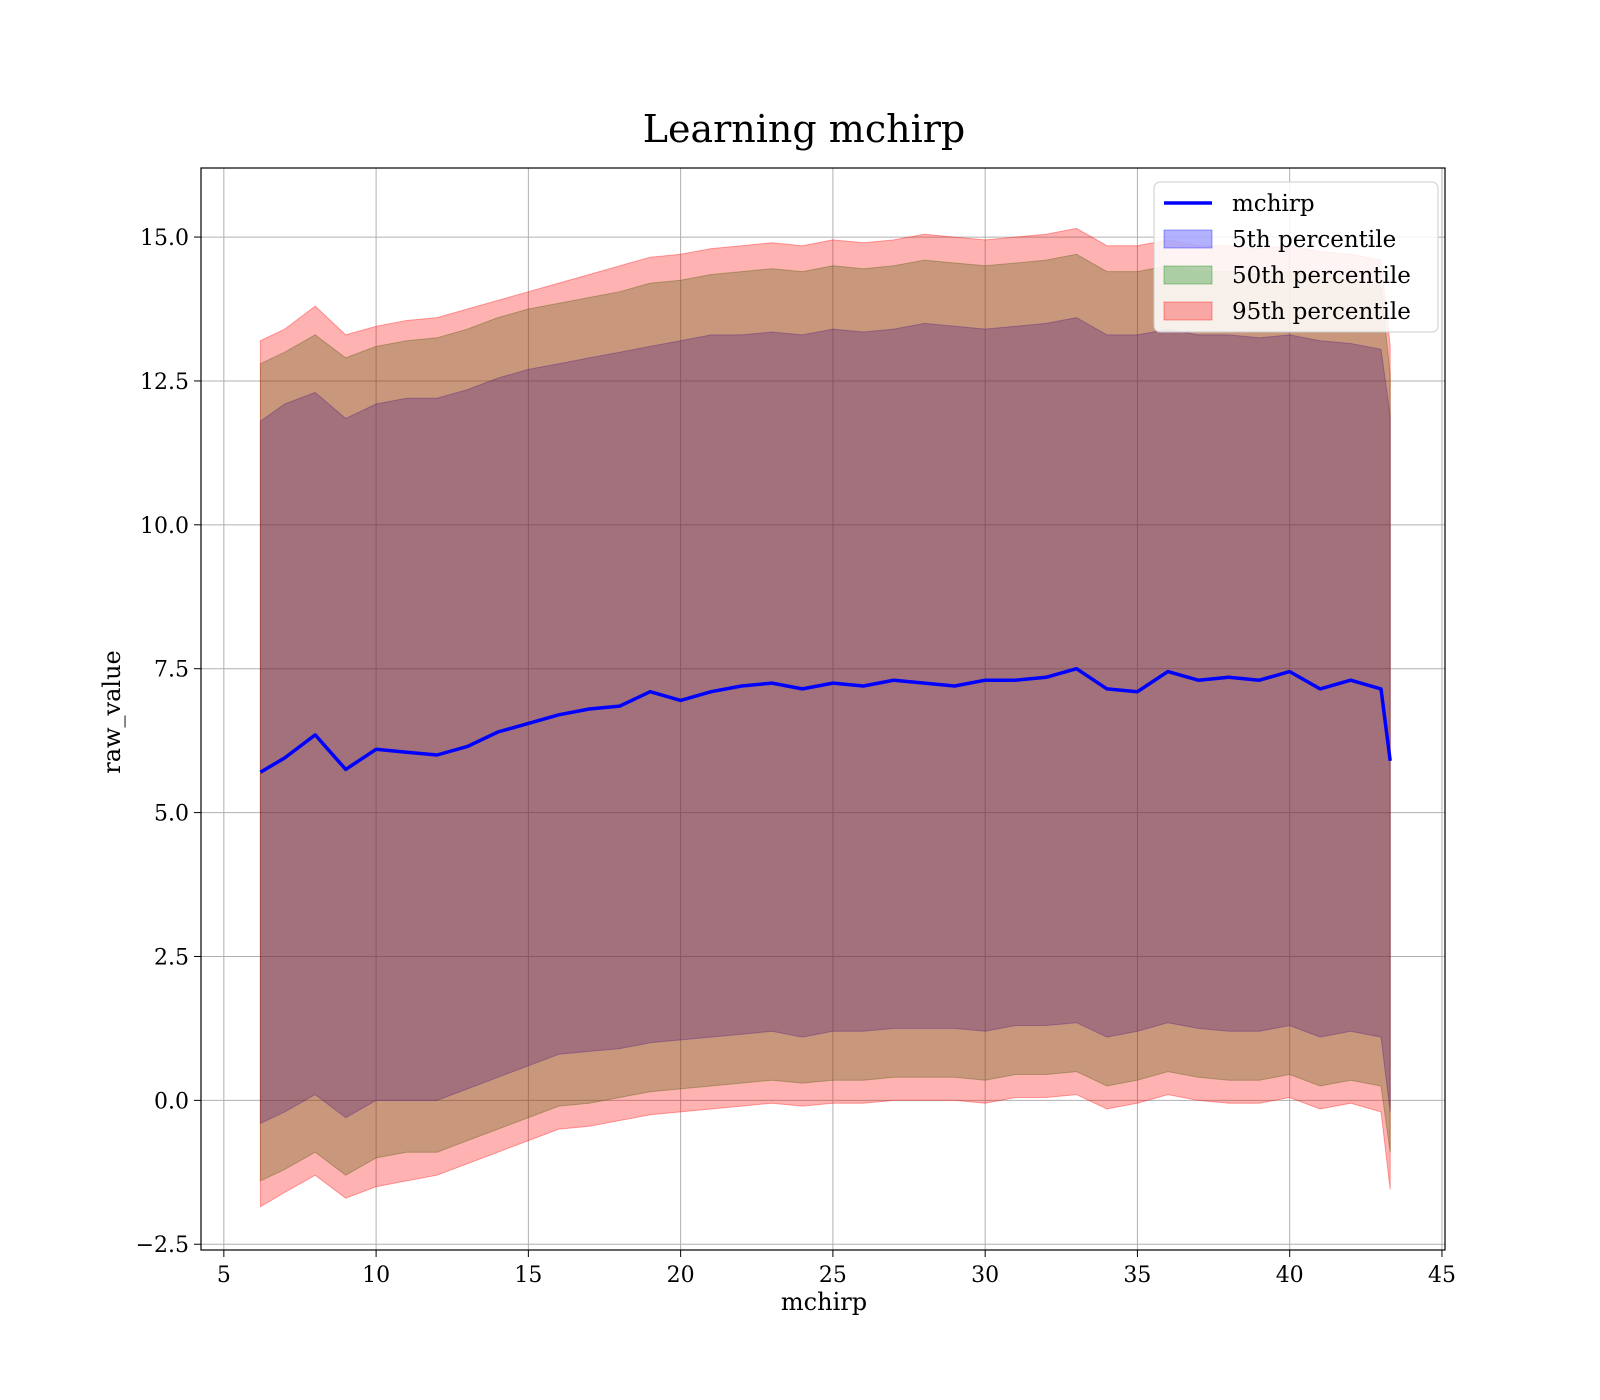 Image resolution: width=1600 pixels, height=1400 pixels. Describe the element at coordinates (164, 238) in the screenshot. I see `y-tick-label: 15.0` at that location.